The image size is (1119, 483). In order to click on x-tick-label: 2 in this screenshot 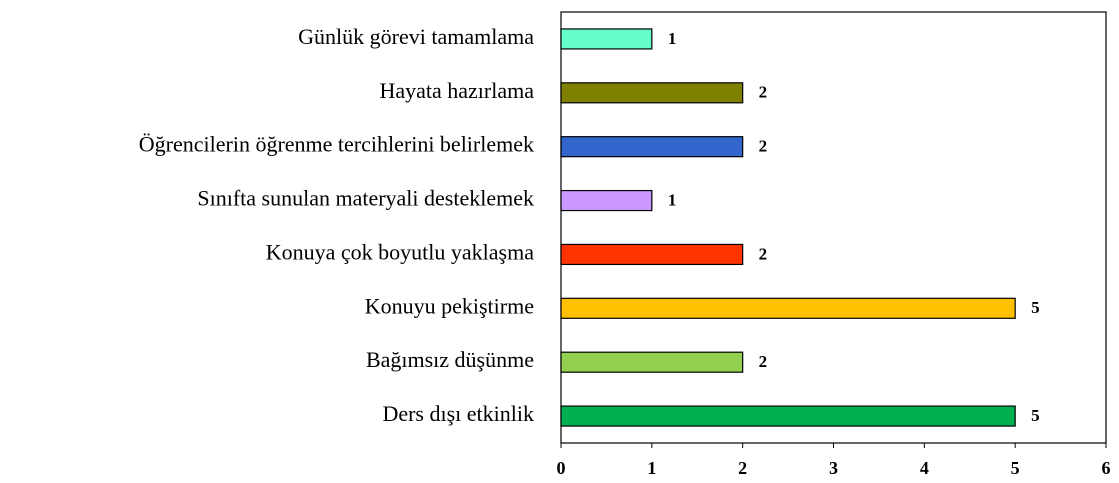, I will do `click(742, 468)`.